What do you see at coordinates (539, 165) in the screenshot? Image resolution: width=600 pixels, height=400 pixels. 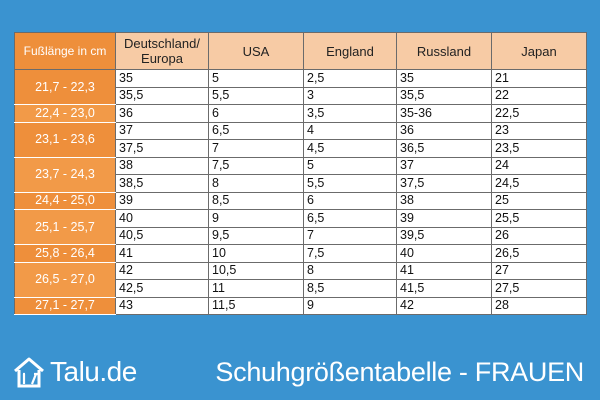 I see `size-cell: 24` at bounding box center [539, 165].